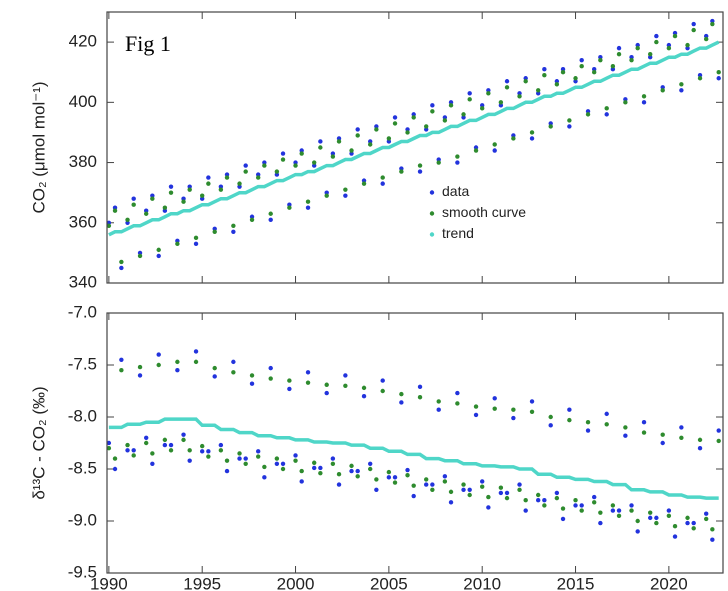 Image resolution: width=728 pixels, height=591 pixels. What do you see at coordinates (576, 582) in the screenshot?
I see `x-tick-label: 2015` at bounding box center [576, 582].